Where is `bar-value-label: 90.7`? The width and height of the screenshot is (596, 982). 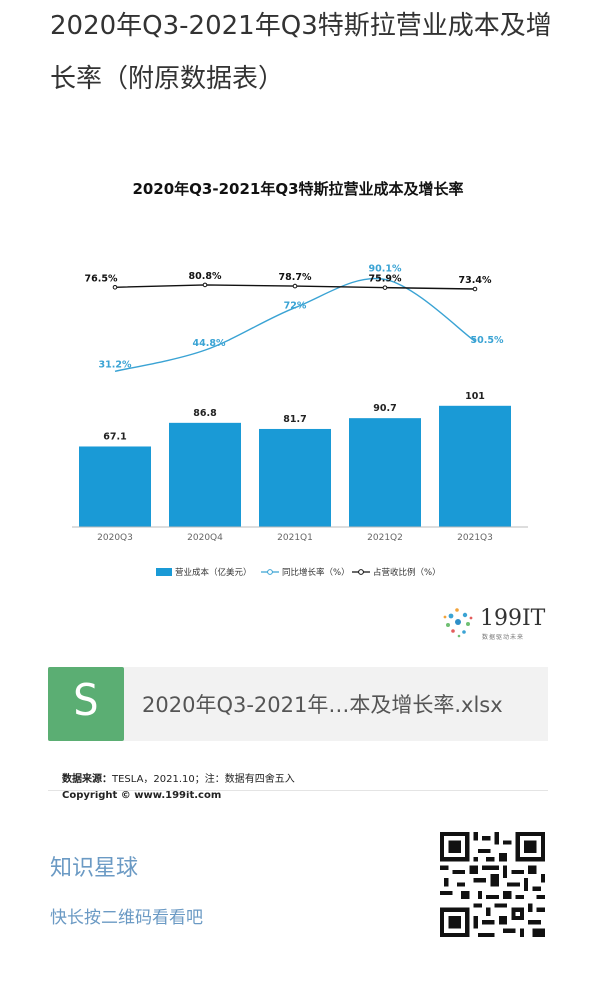
bar-value-label: 90.7 is located at coordinates (384, 408).